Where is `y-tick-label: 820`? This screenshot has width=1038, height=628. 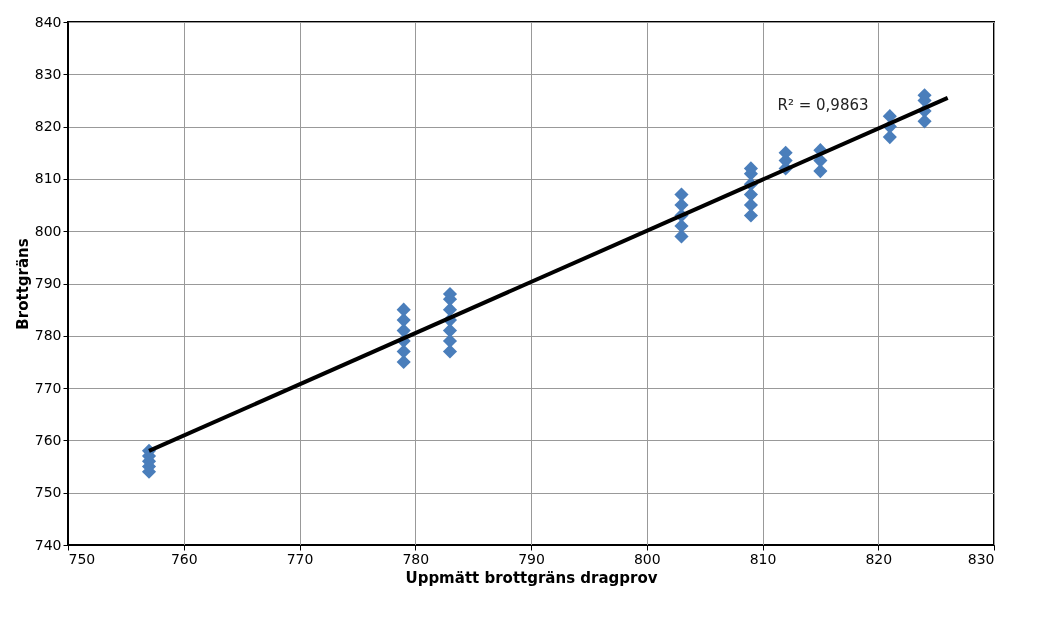
y-tick-label: 820 is located at coordinates (48, 126).